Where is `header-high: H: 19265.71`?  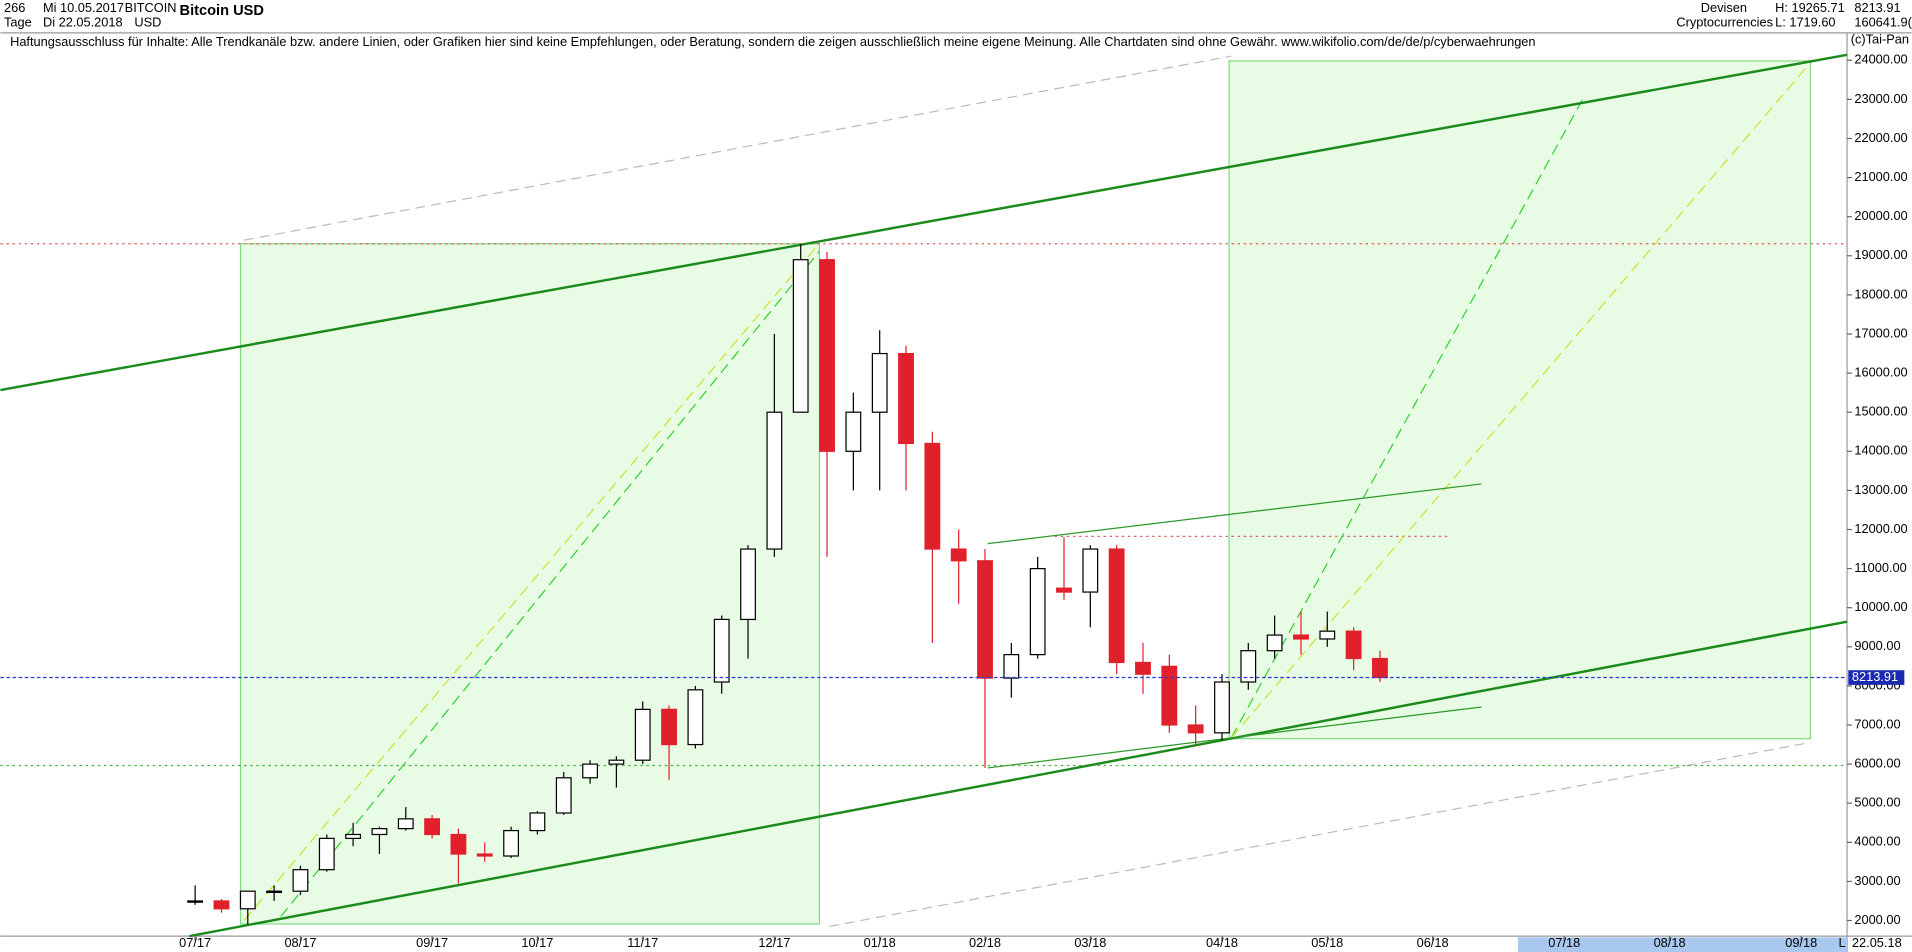 header-high: H: 19265.71 is located at coordinates (1810, 7).